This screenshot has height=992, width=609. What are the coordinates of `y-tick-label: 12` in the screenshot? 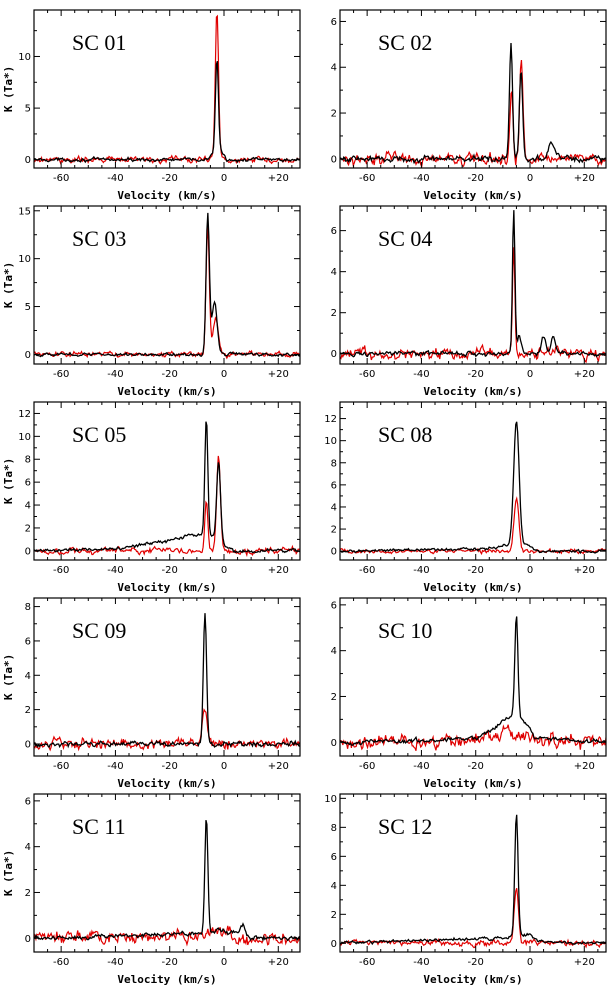 It's located at (24, 414).